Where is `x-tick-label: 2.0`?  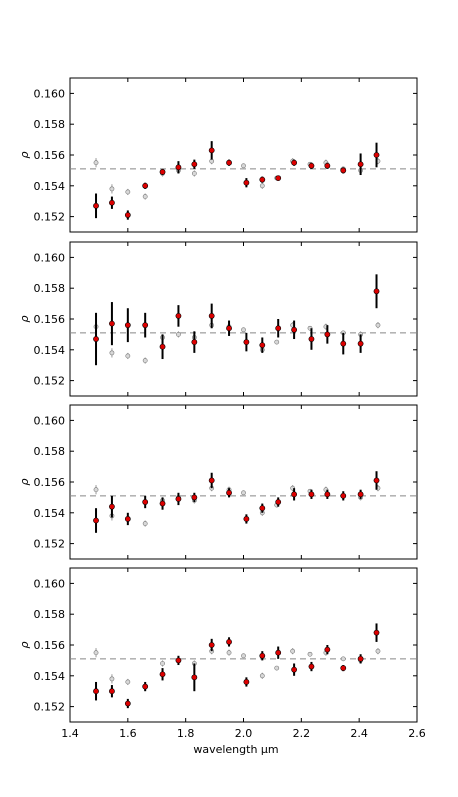
x-tick-label: 2.0 is located at coordinates (244, 733).